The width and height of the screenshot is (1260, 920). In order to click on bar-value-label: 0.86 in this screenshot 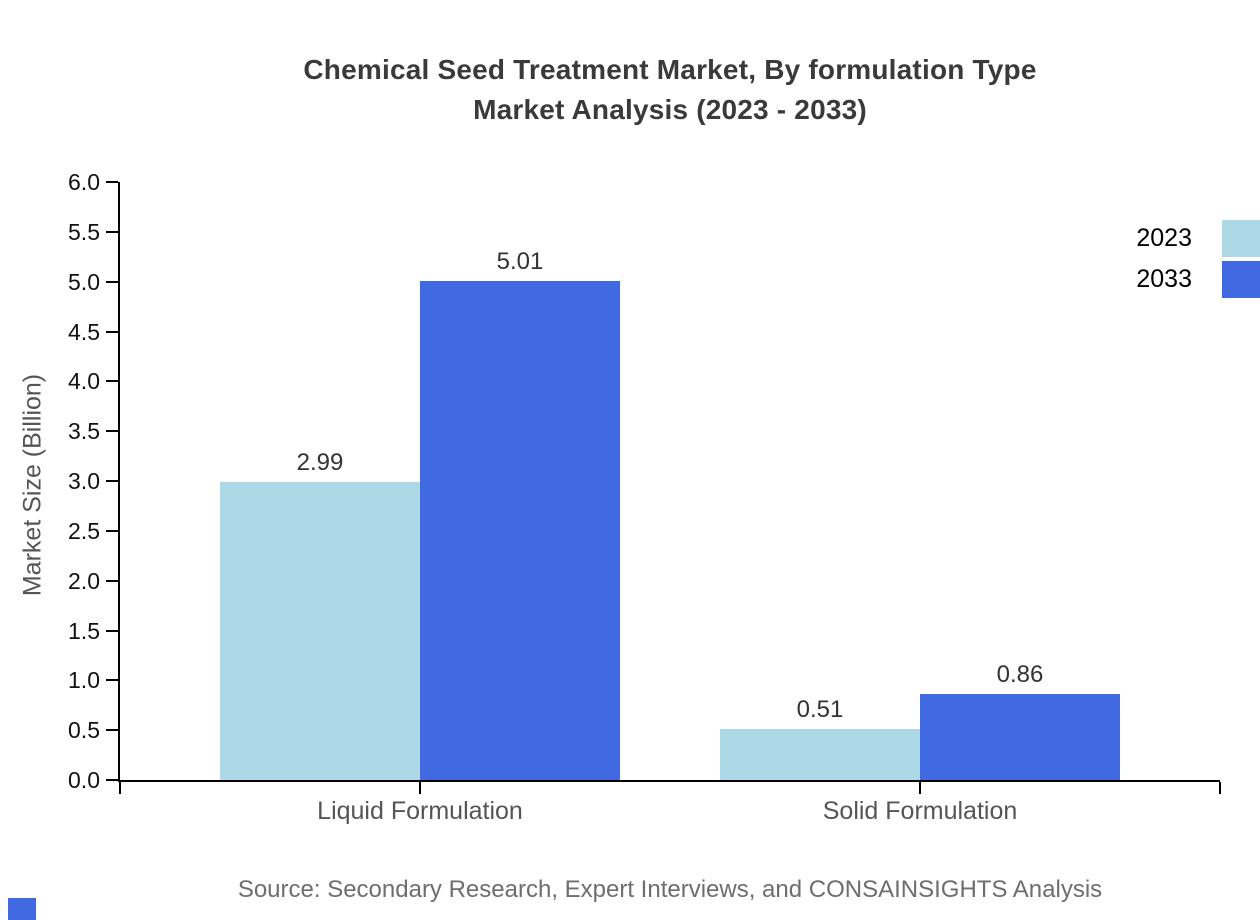, I will do `click(1020, 675)`.